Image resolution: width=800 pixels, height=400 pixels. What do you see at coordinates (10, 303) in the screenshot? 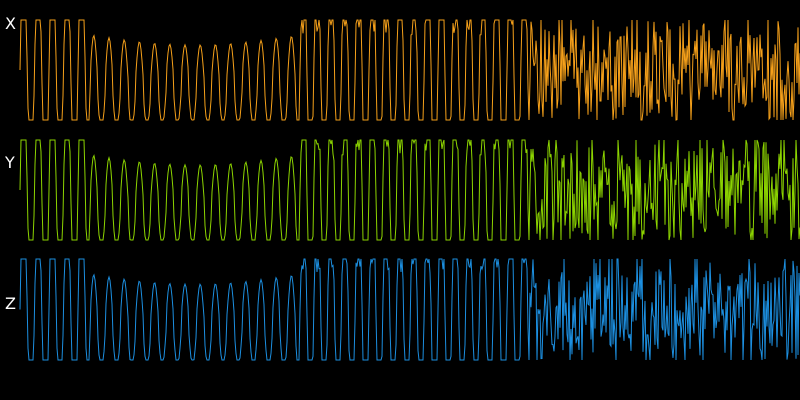
I see `channel-label-z: Z` at bounding box center [10, 303].